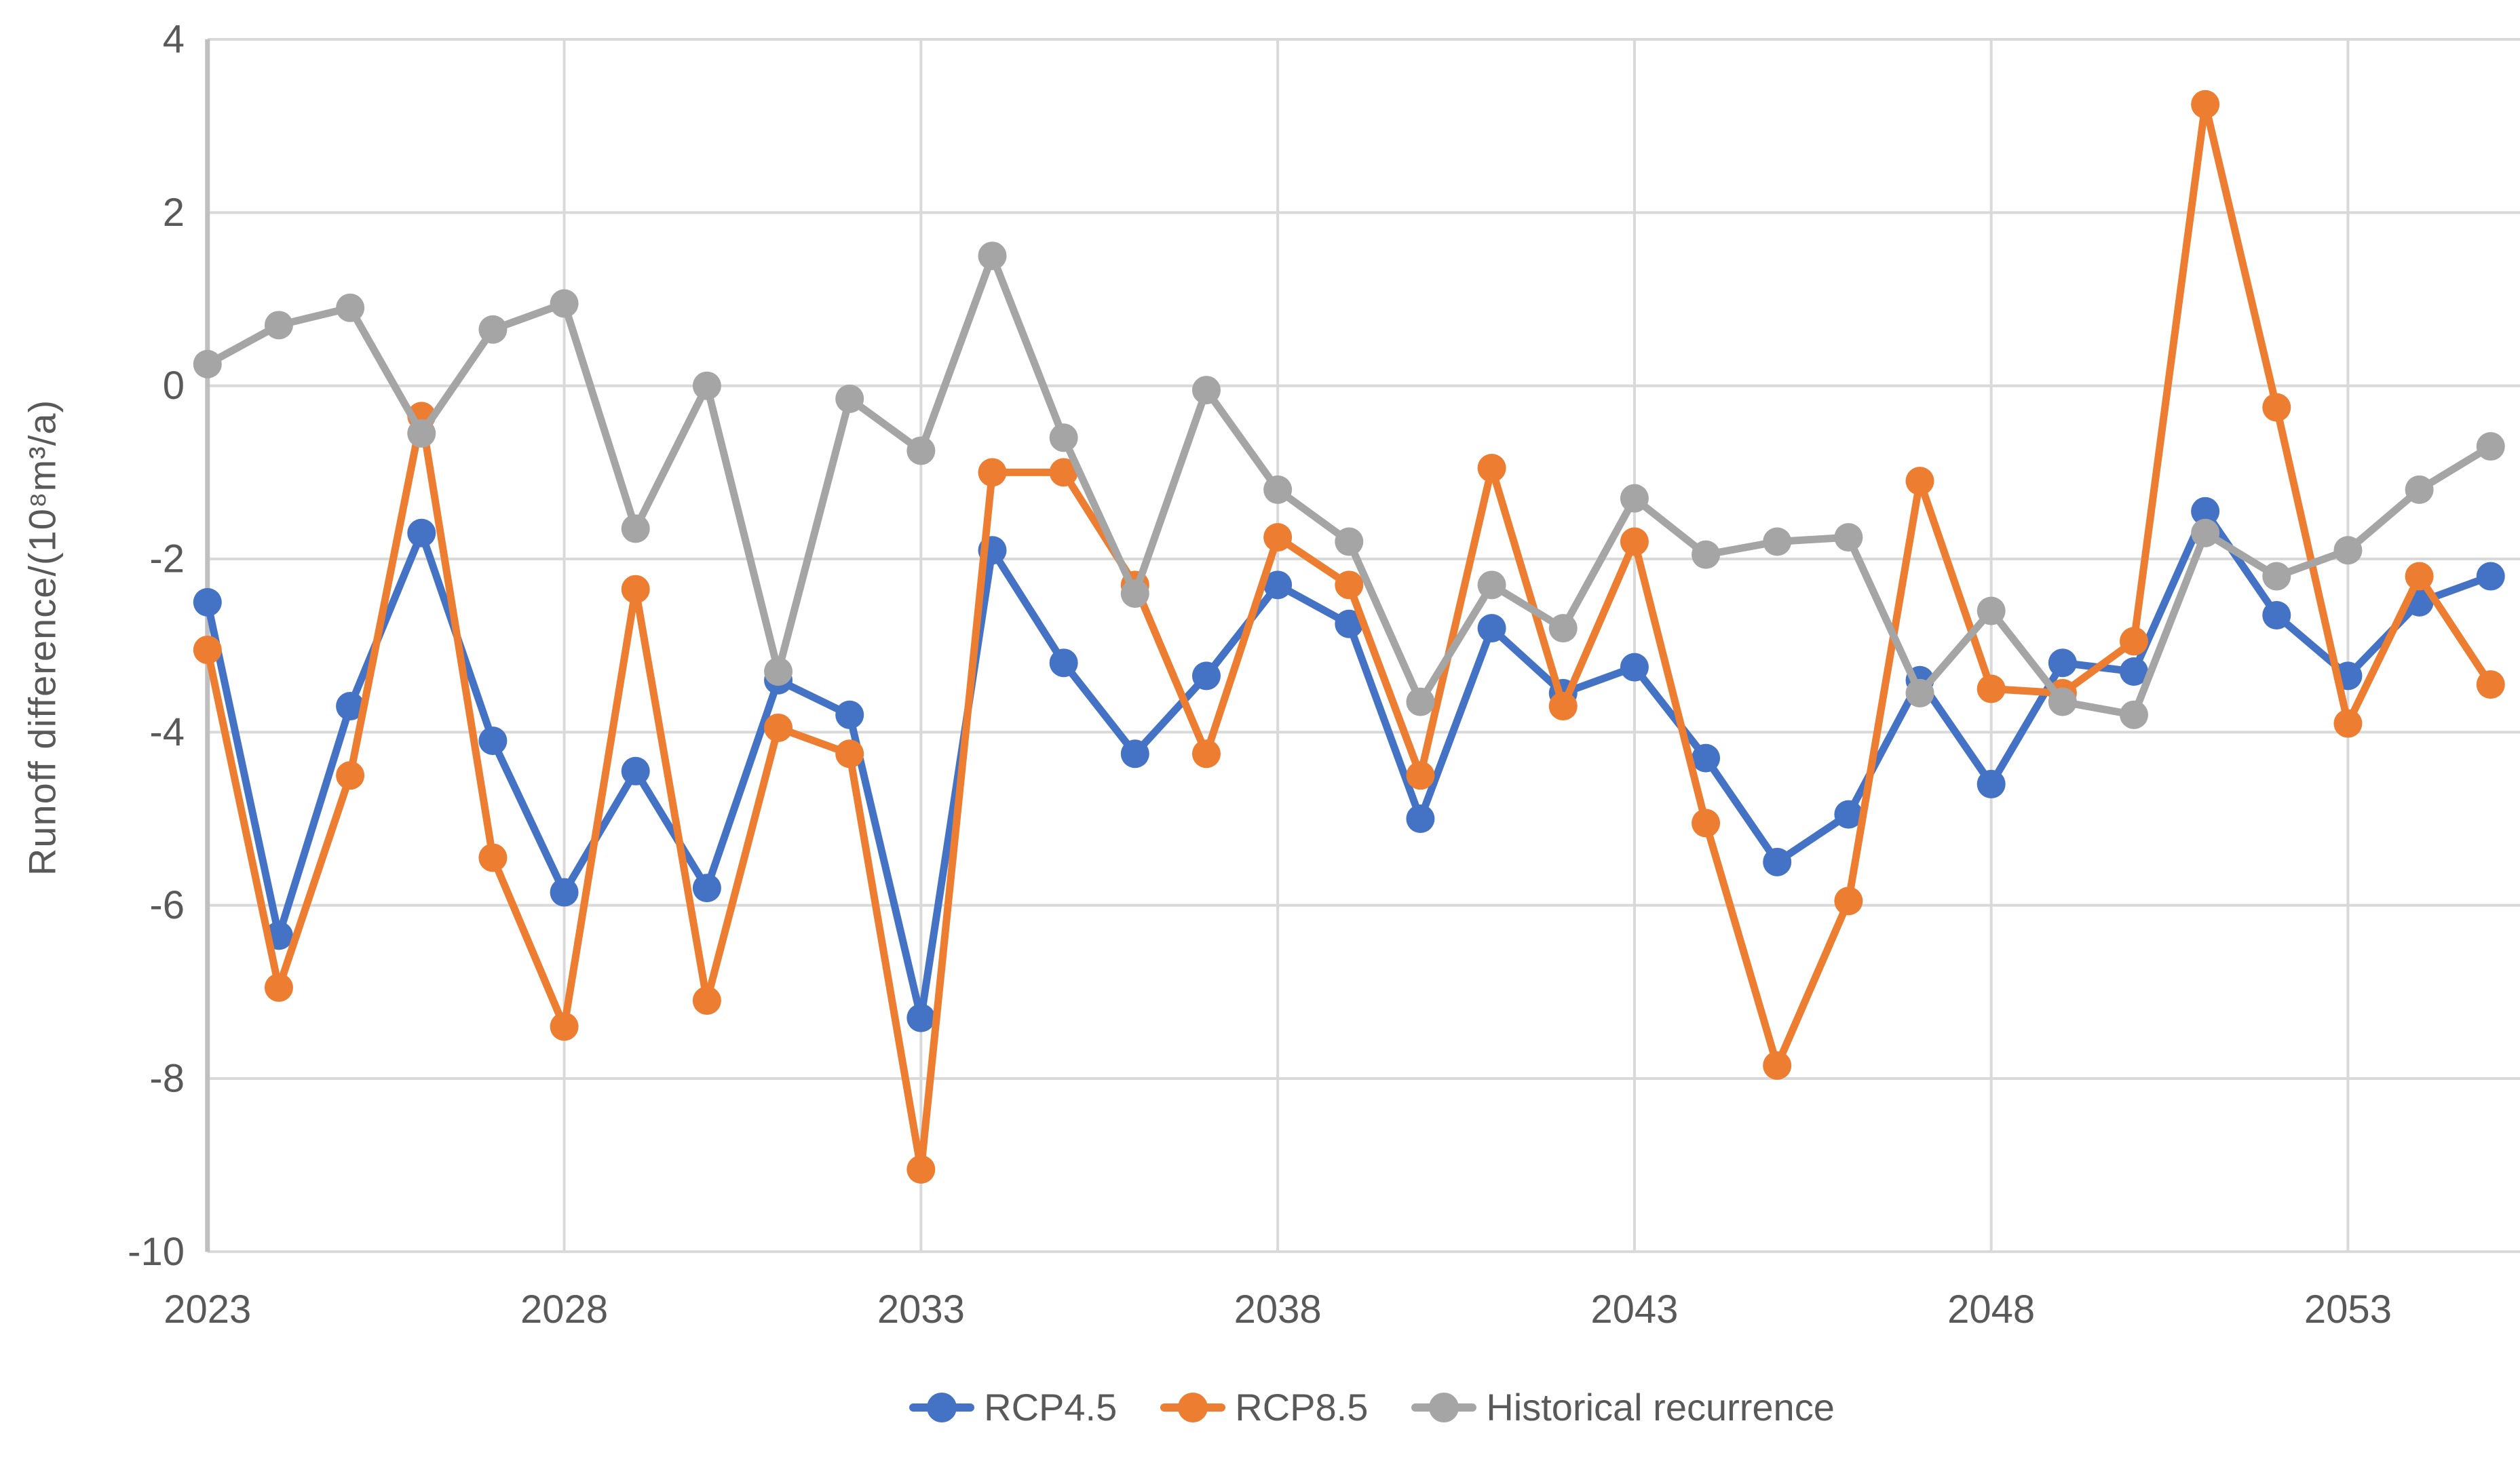 Image resolution: width=2520 pixels, height=1474 pixels. What do you see at coordinates (942, 1407) in the screenshot?
I see `legend-marker-icon` at bounding box center [942, 1407].